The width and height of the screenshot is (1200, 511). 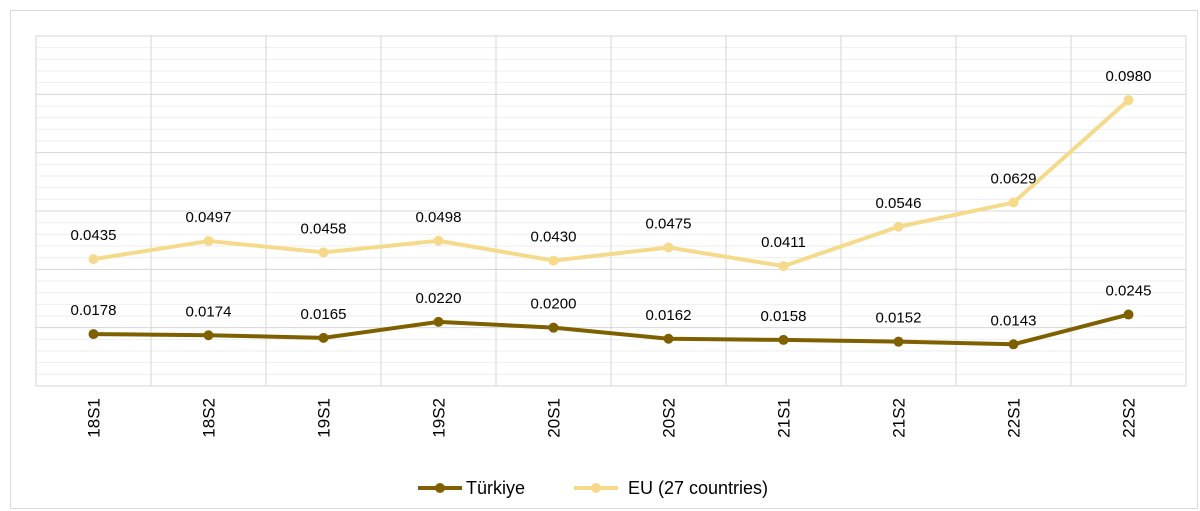 What do you see at coordinates (1129, 418) in the screenshot?
I see `x-tick-label: 22S2` at bounding box center [1129, 418].